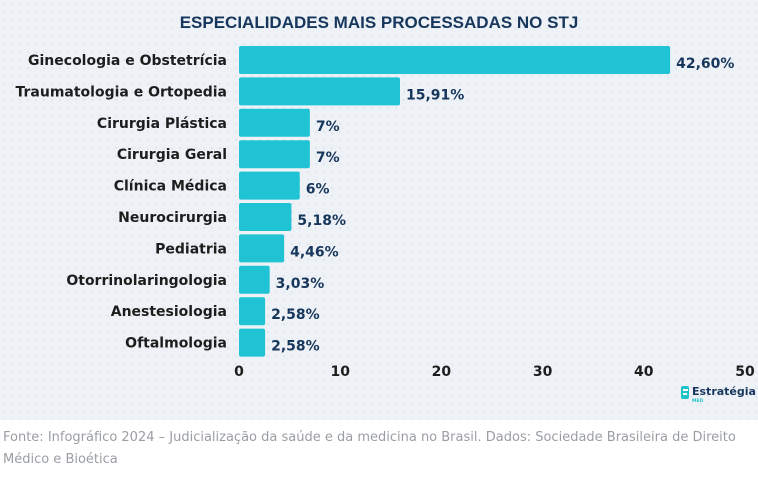 The width and height of the screenshot is (758, 478). Describe the element at coordinates (300, 284) in the screenshot. I see `value-label: 3,03%` at that location.